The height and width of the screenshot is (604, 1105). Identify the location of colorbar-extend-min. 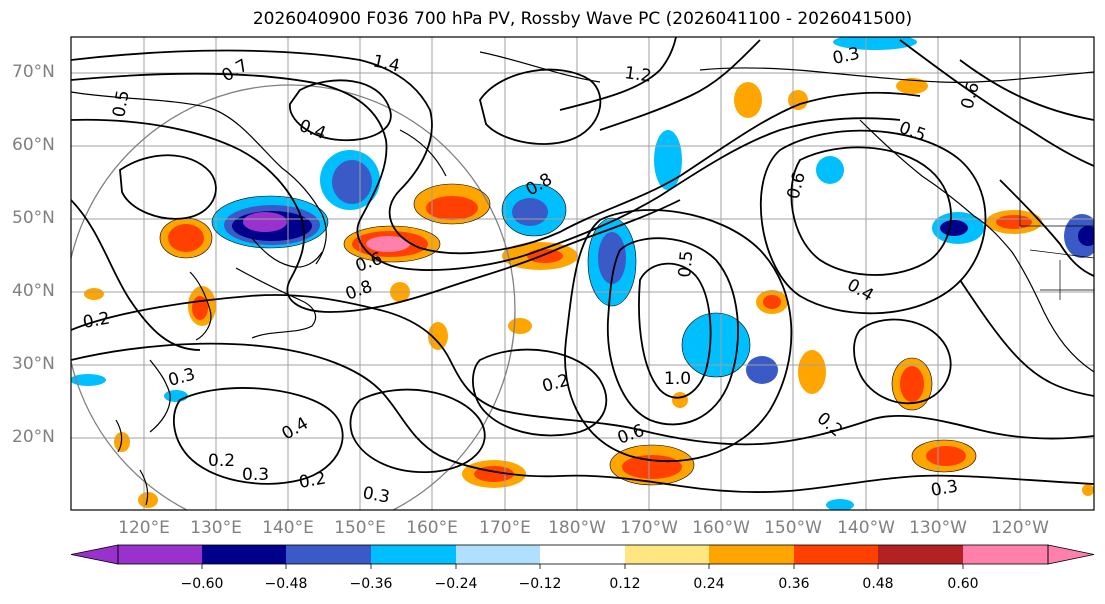
(94, 554).